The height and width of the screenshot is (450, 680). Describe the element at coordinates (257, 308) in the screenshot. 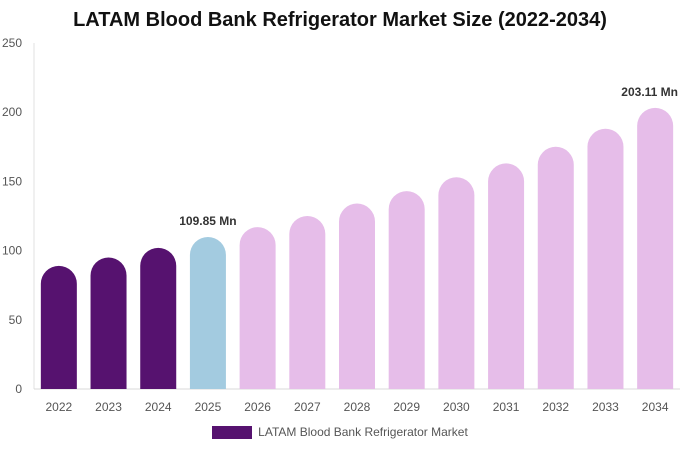

I see `bar-2026` at that location.